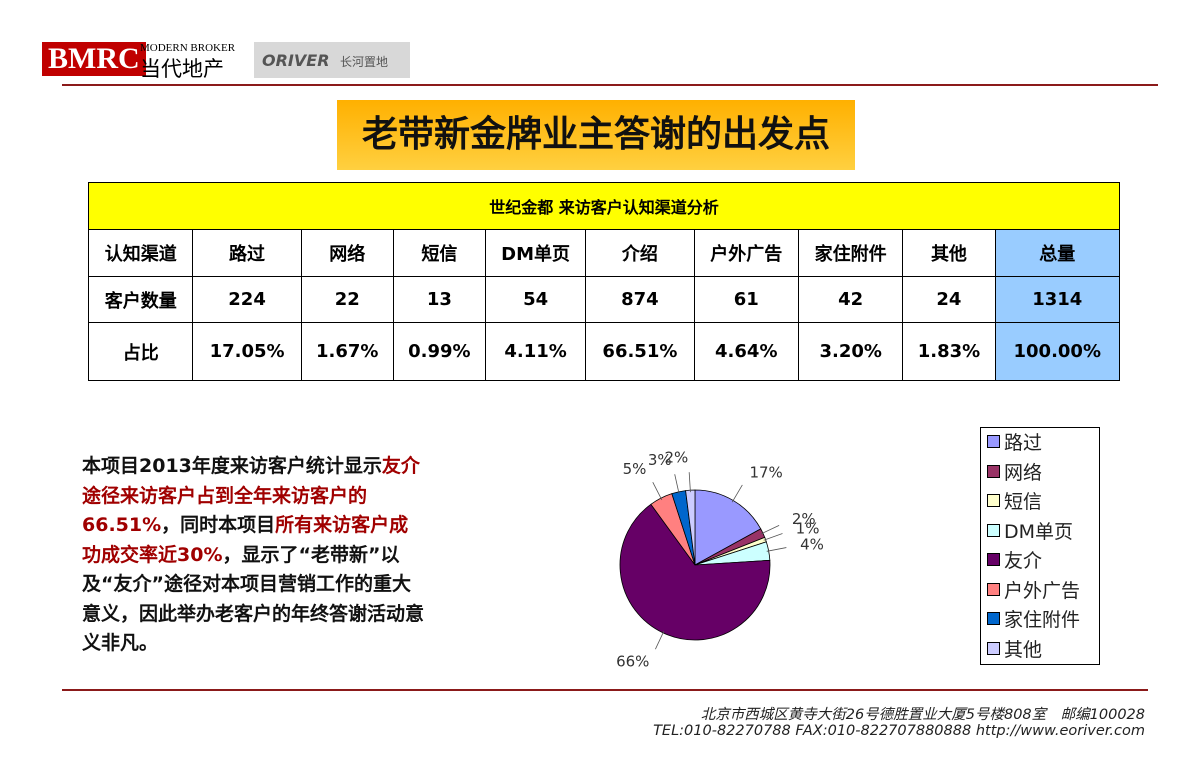 This screenshot has width=1200, height=762. What do you see at coordinates (232, 466) in the screenshot?
I see `paragraph-segment: 本项目2013年度来访客户统计显示` at bounding box center [232, 466].